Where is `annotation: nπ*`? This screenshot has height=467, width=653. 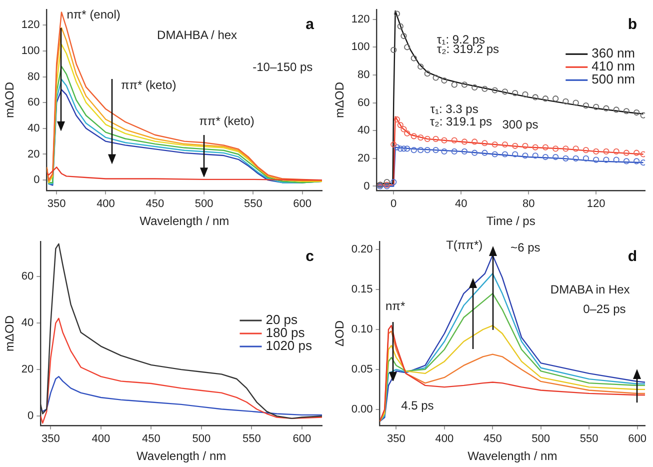 annotation: nπ* is located at coordinates (395, 305).